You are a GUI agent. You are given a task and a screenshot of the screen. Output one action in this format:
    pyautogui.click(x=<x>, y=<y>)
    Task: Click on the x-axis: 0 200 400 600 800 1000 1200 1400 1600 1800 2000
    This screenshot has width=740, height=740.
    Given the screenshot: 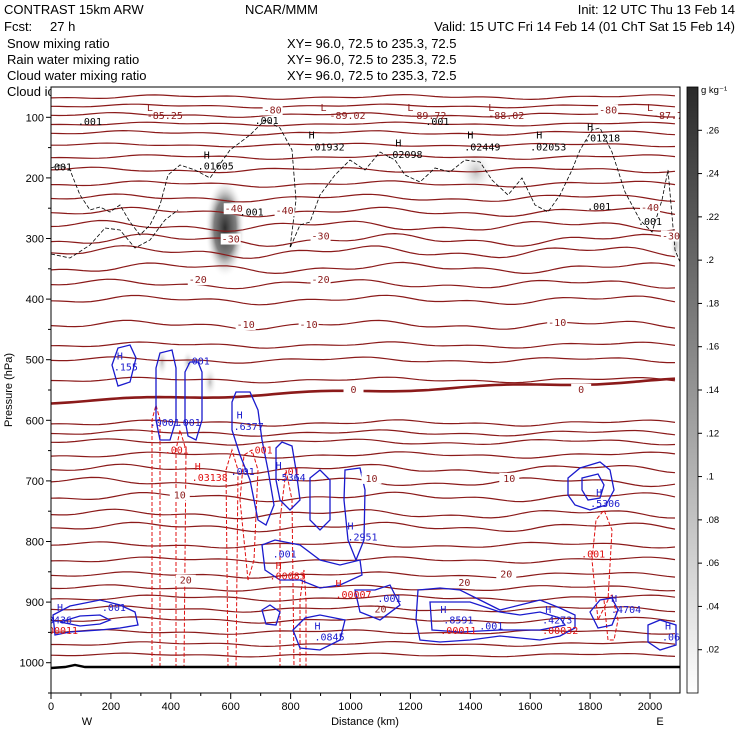 What is the action you would take?
    pyautogui.click(x=355, y=703)
    